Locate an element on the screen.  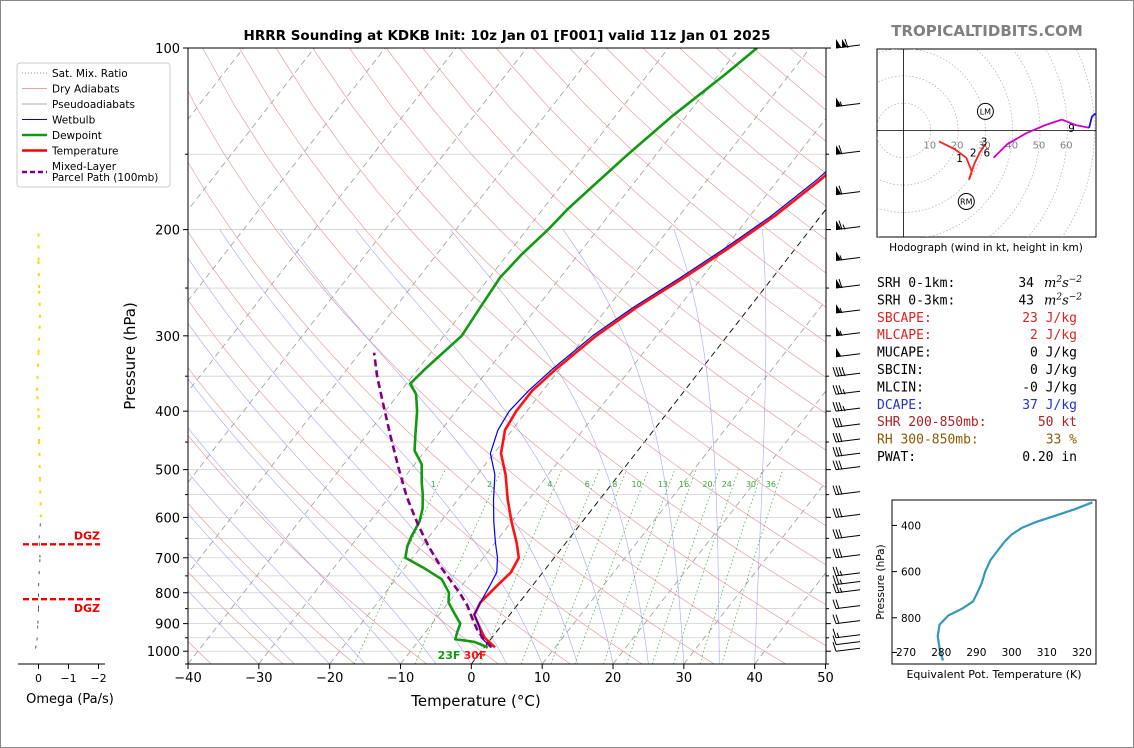
index-value: 0.20 in is located at coordinates (1049, 457).